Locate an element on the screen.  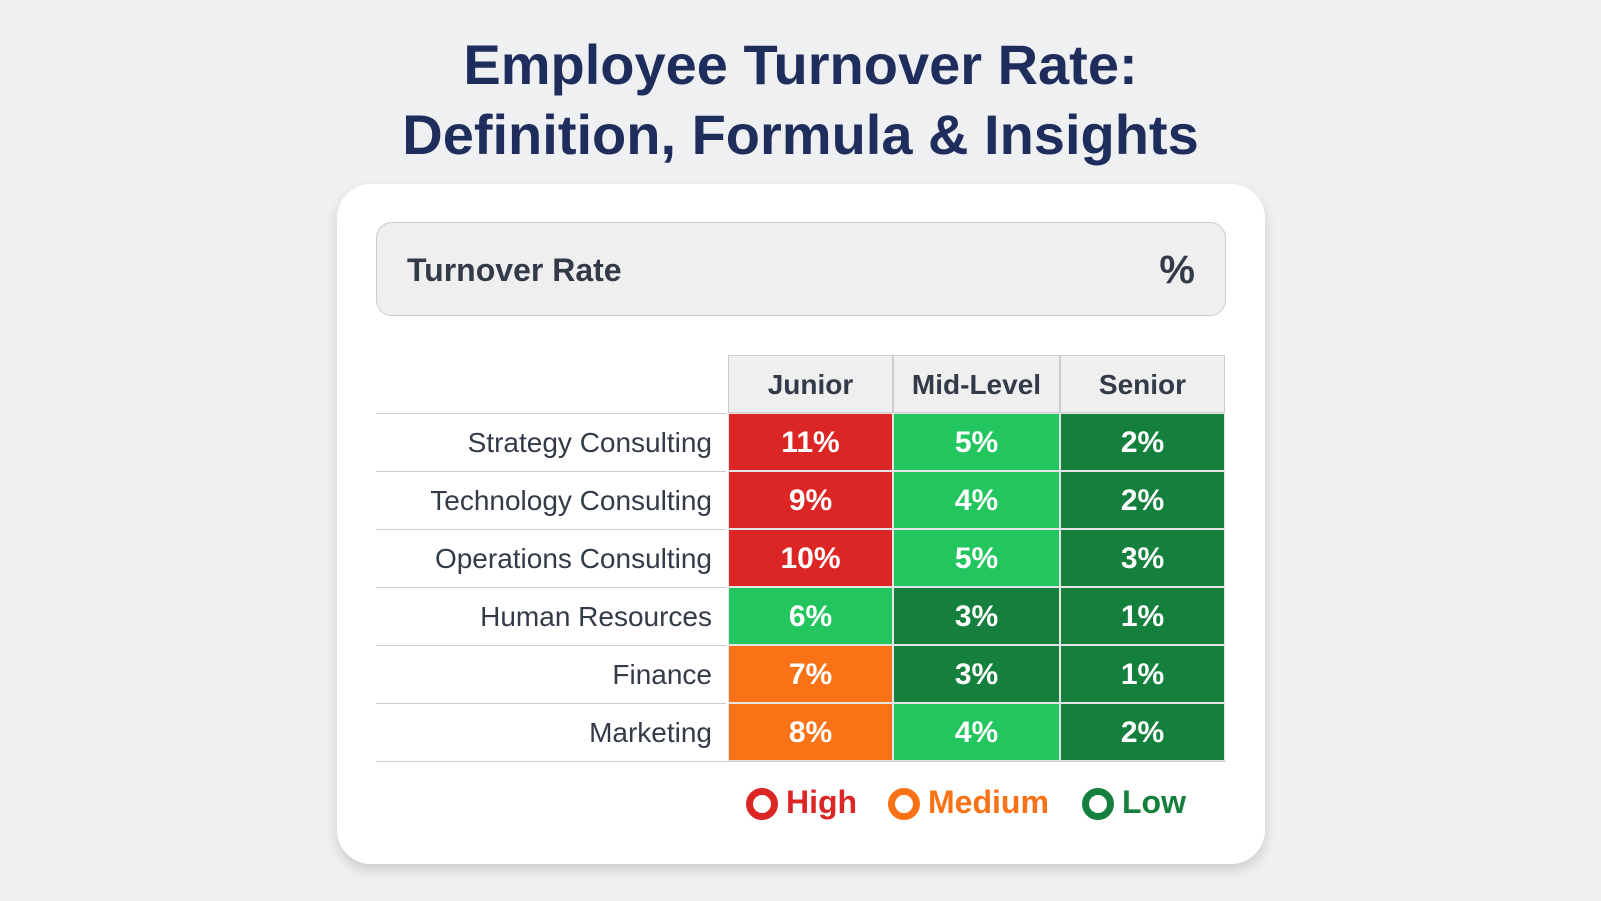
legend-label: High is located at coordinates (822, 802).